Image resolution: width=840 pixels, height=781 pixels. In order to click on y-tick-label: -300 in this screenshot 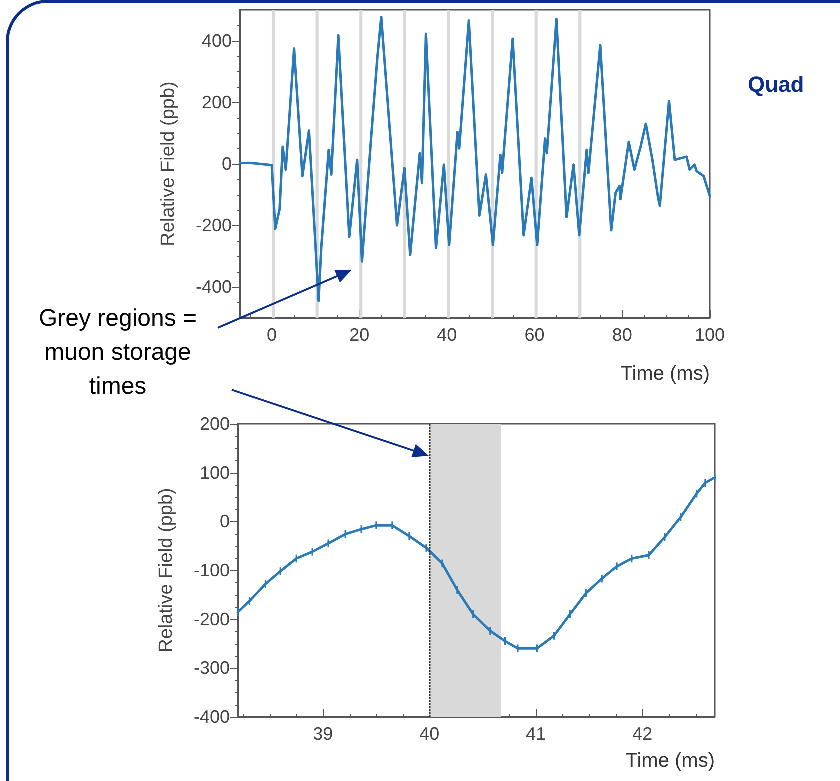, I will do `click(212, 668)`.